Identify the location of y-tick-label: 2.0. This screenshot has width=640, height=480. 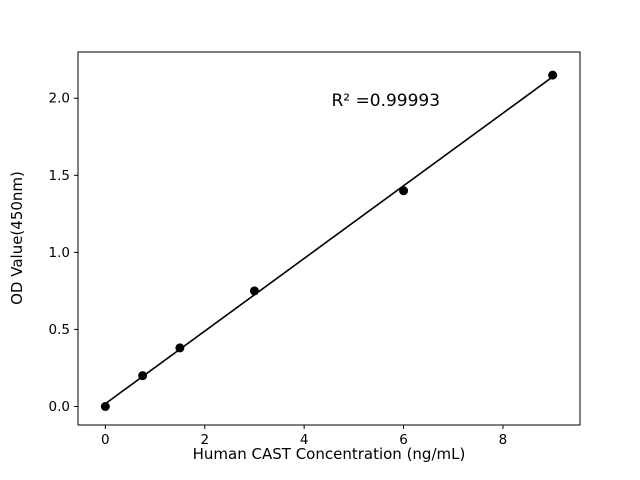
(59, 99).